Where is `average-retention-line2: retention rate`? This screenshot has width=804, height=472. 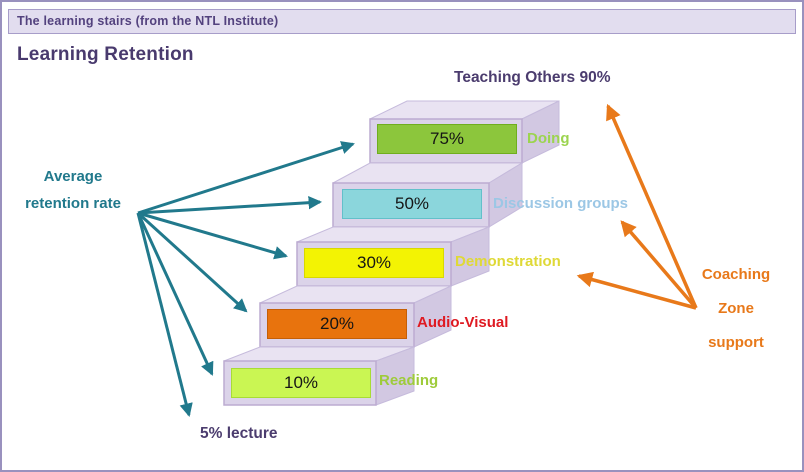
average-retention-line2: retention rate is located at coordinates (73, 203).